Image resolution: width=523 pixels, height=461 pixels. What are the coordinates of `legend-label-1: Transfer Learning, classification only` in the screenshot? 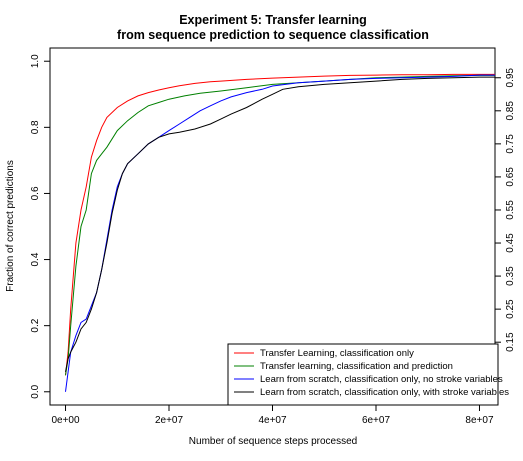 It's located at (337, 353).